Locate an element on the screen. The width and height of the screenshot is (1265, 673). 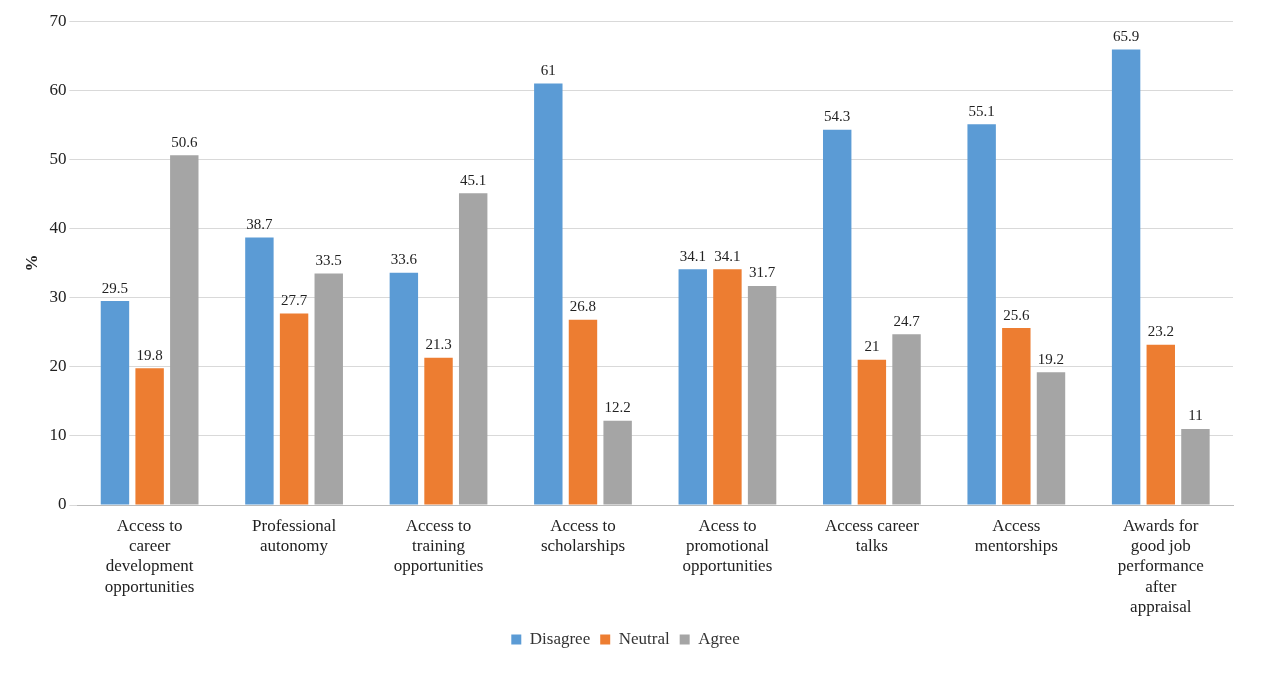
y-tick-label: 30 is located at coordinates (58, 297).